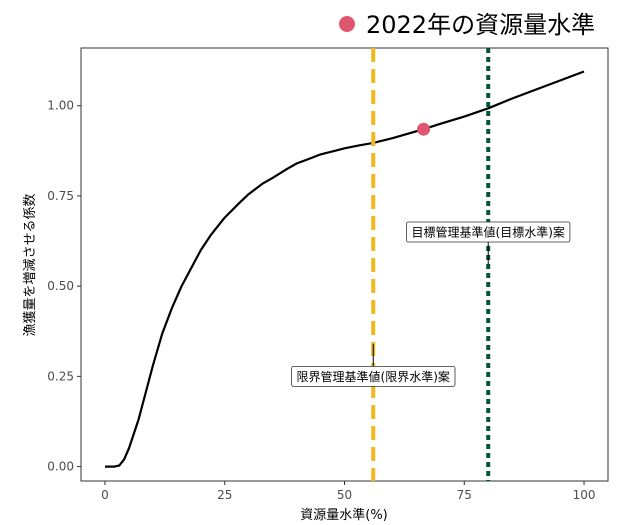  What do you see at coordinates (60, 376) in the screenshot?
I see `y-tick-label-0.25: 0.25` at bounding box center [60, 376].